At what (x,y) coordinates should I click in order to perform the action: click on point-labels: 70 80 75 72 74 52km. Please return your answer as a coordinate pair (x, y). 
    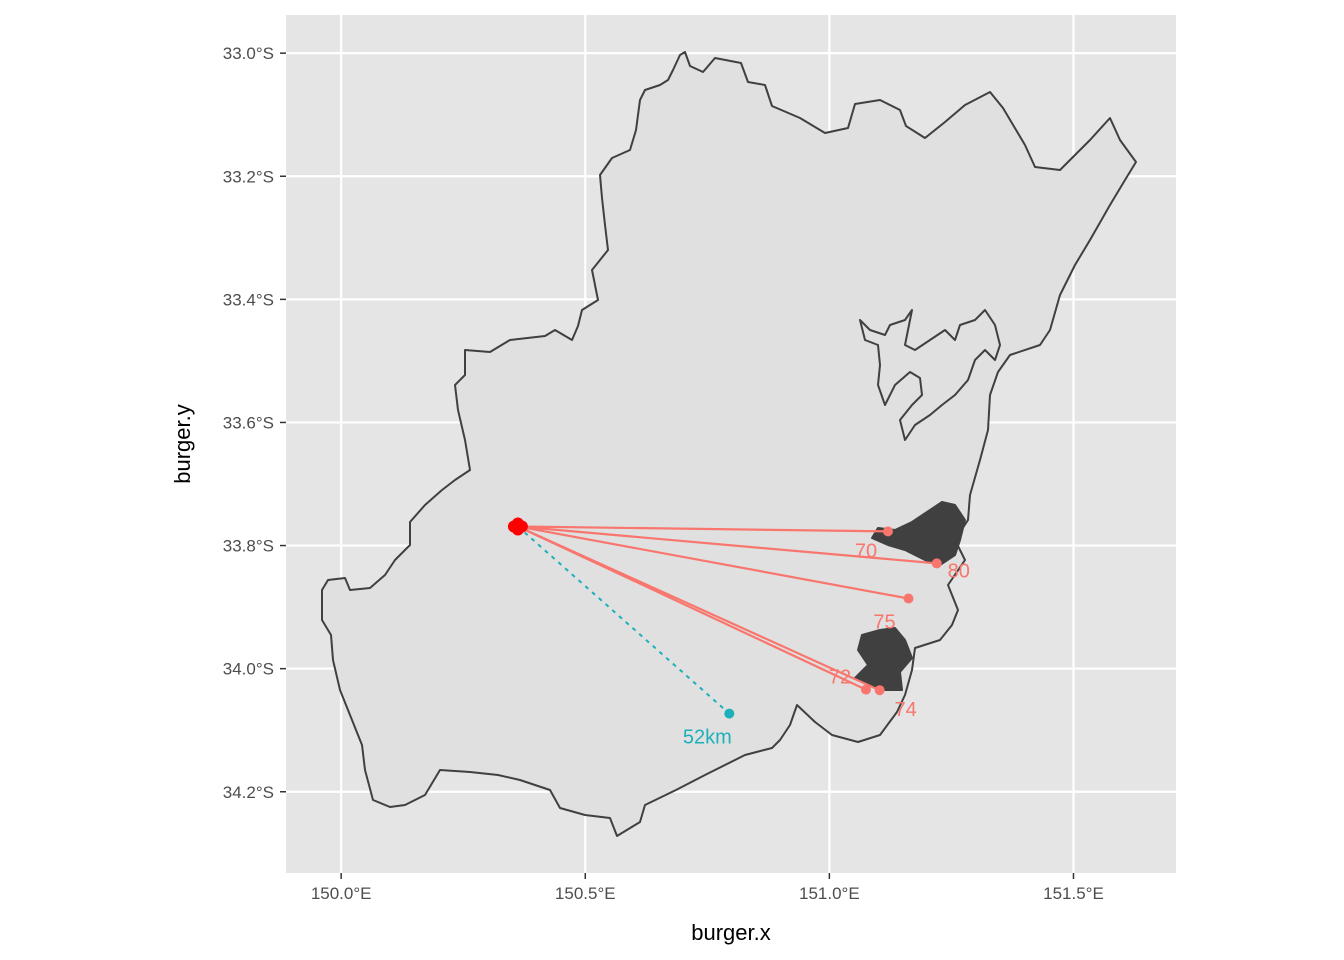
    Looking at the image, I should click on (826, 644).